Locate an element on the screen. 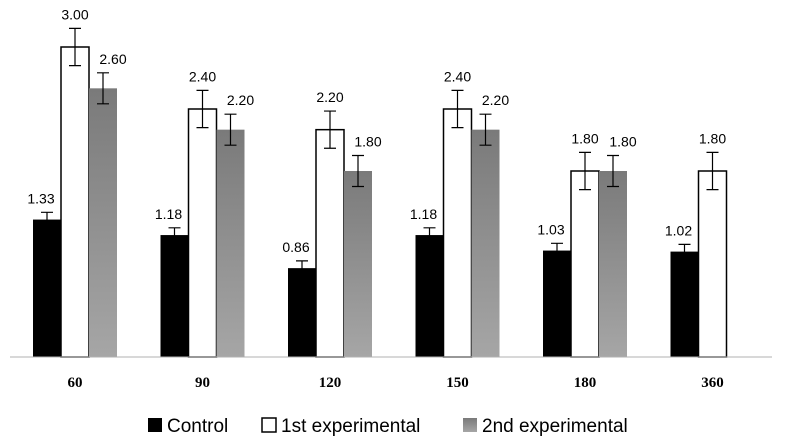 This screenshot has height=446, width=785. data-label: 1.03 is located at coordinates (550, 229).